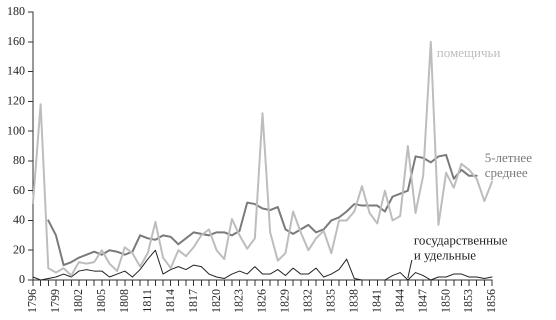  What do you see at coordinates (22, 279) in the screenshot?
I see `y-tick-label: 0` at bounding box center [22, 279].